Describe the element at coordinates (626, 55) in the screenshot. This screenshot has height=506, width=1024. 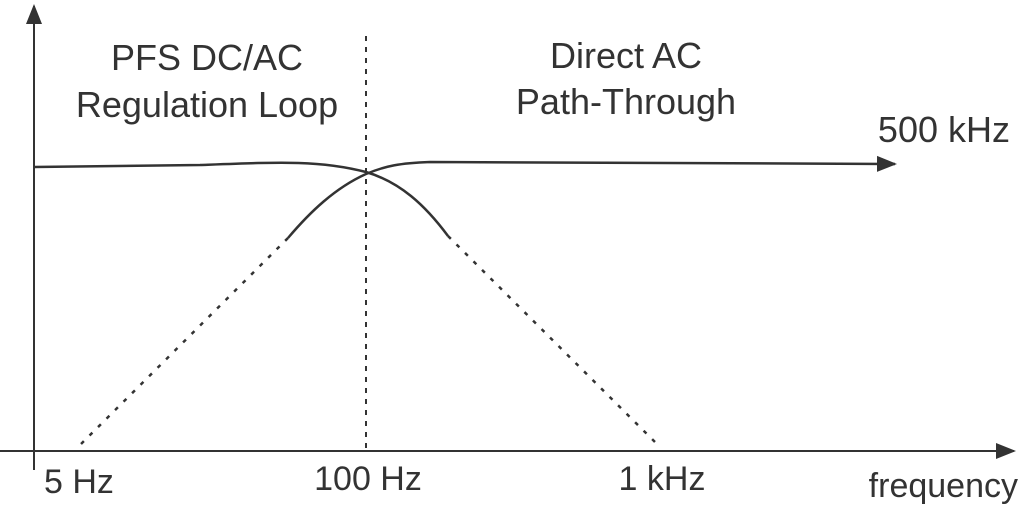
I see `right-region-title-line1: Direct AC` at that location.